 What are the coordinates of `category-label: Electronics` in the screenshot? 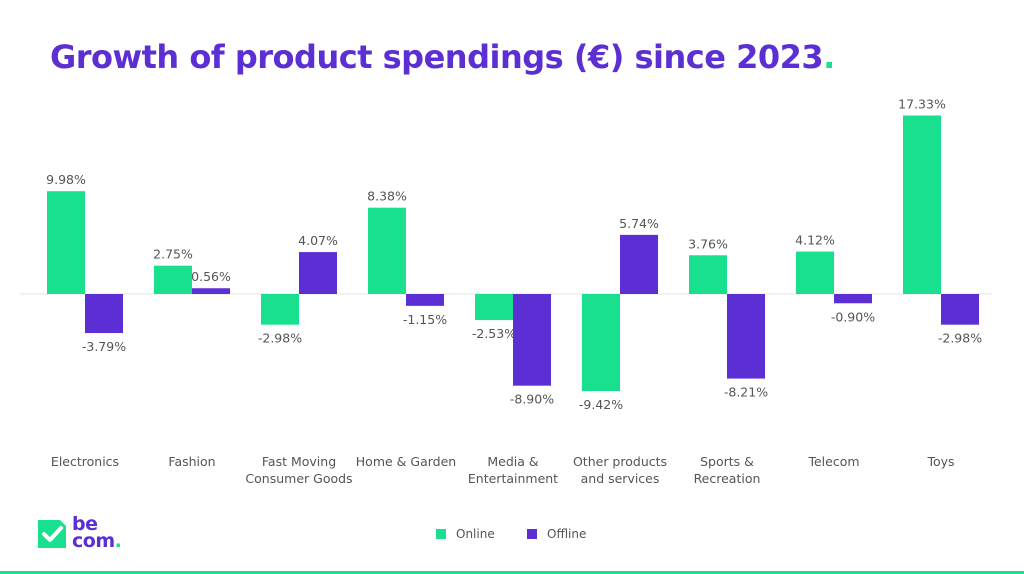 It's located at (85, 461).